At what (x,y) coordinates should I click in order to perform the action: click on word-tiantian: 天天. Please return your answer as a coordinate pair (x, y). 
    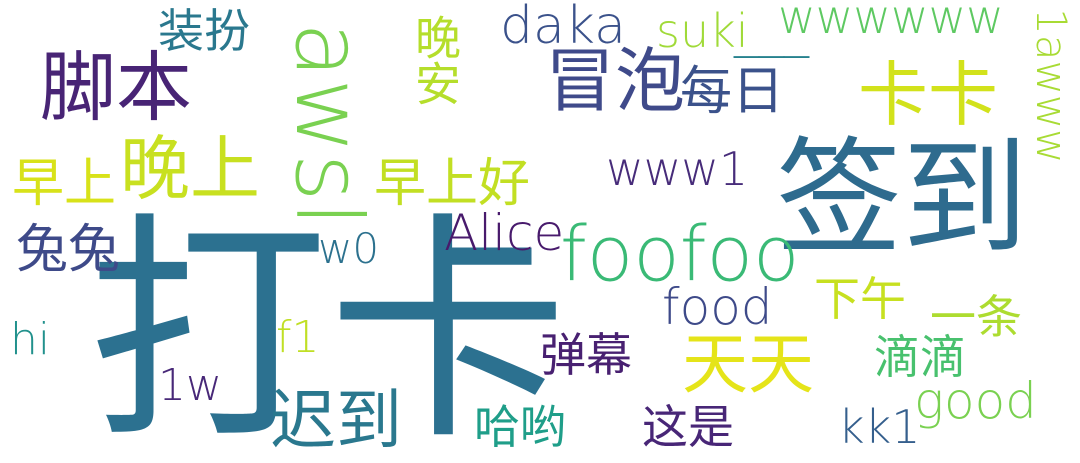
    Looking at the image, I should click on (748, 364).